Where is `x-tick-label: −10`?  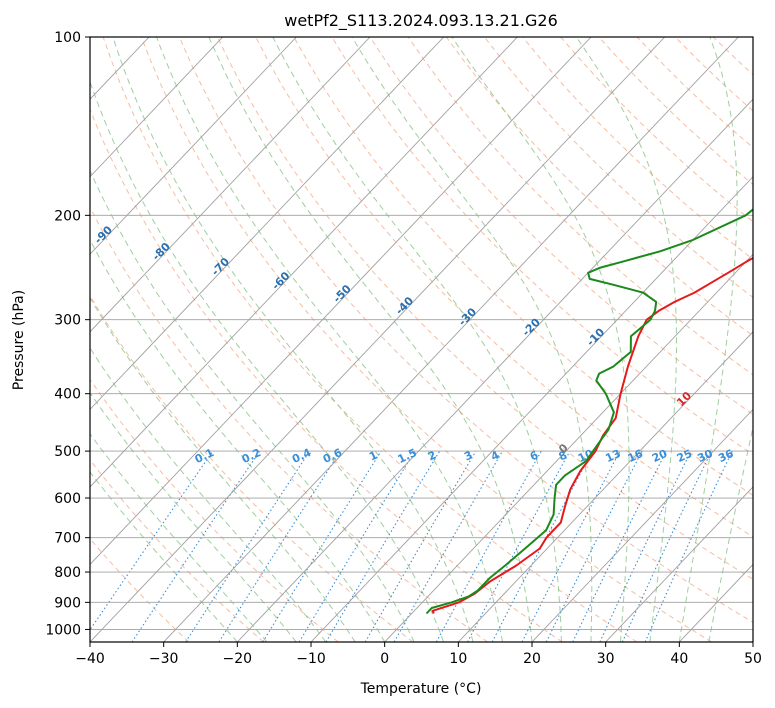 x-tick-label: −10 is located at coordinates (311, 659).